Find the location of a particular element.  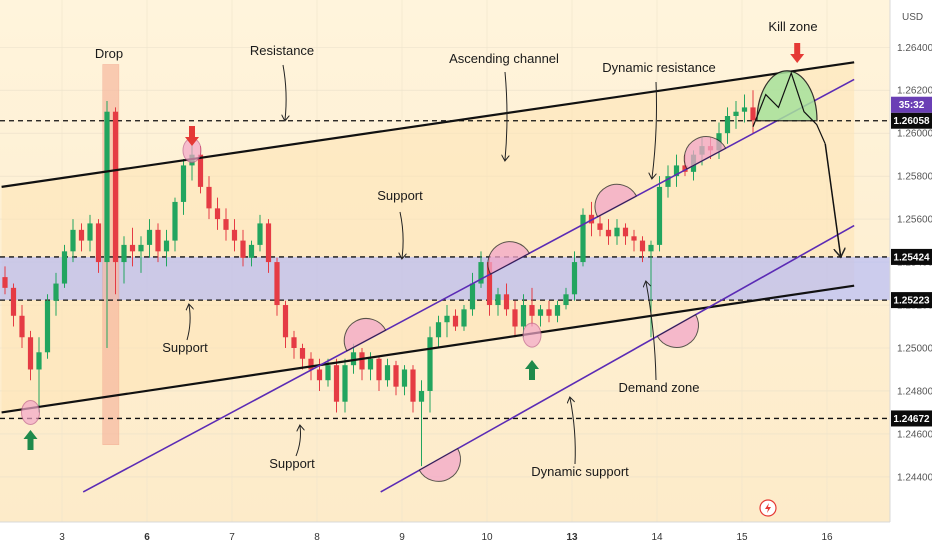

time-axis is located at coordinates (445, 536).